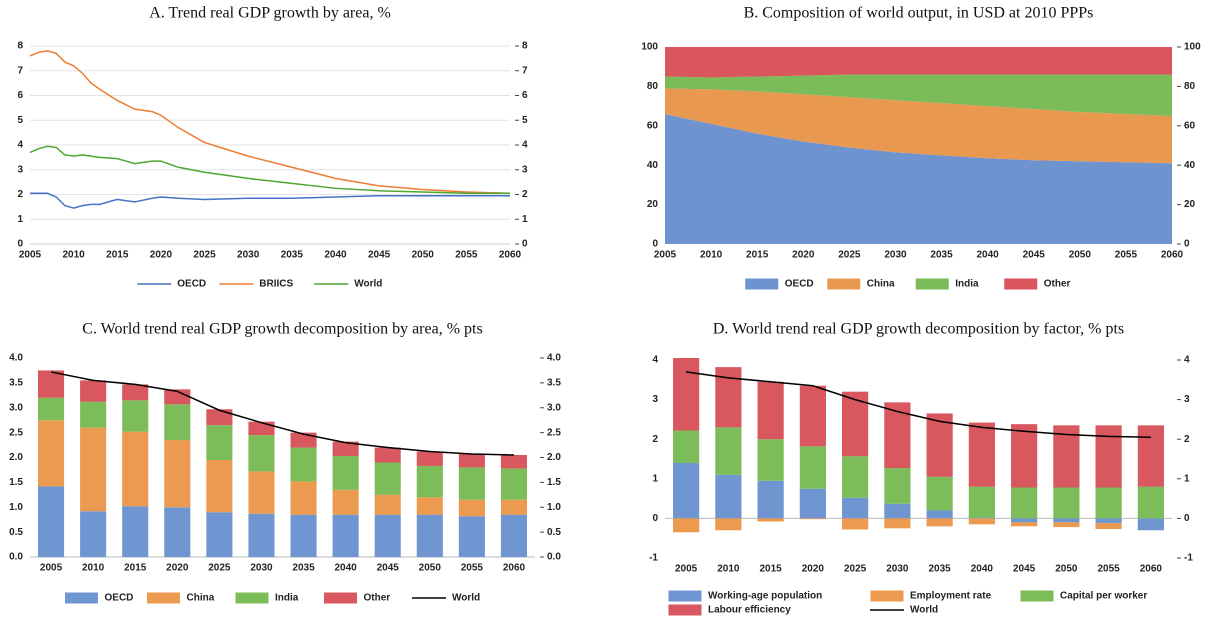 The height and width of the screenshot is (621, 1208). Describe the element at coordinates (1109, 569) in the screenshot. I see `x-tick-label: 2055` at that location.